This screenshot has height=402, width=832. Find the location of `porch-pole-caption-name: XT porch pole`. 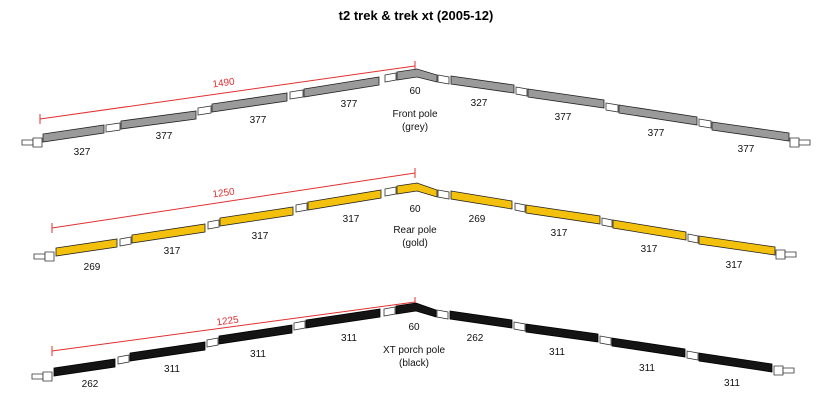

porch-pole-caption-name: XT porch pole is located at coordinates (414, 350).